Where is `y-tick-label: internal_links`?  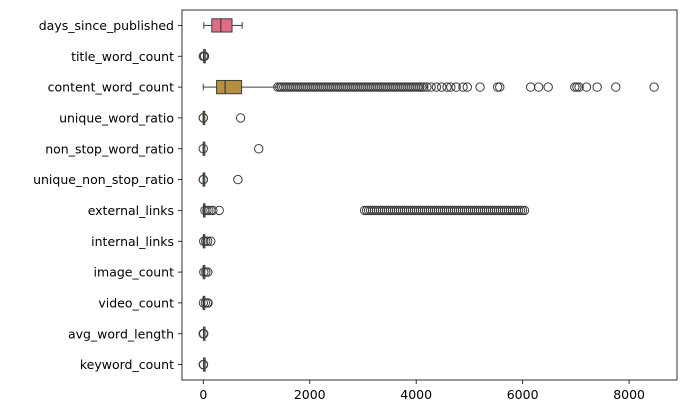
y-tick-label: internal_links is located at coordinates (132, 241).